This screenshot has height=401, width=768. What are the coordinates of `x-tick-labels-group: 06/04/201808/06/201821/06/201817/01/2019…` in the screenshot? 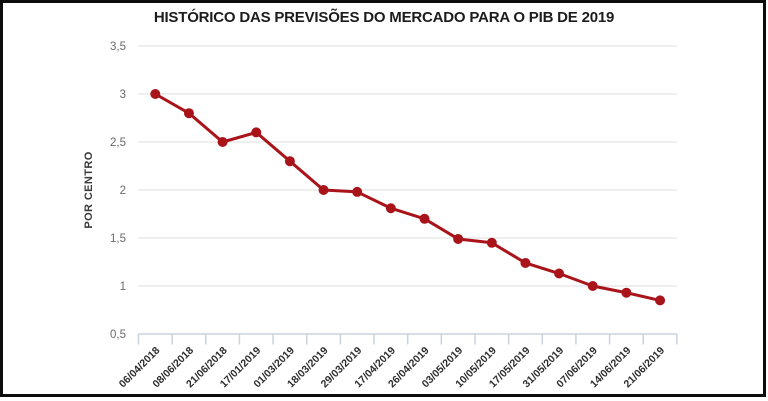 It's located at (392, 368).